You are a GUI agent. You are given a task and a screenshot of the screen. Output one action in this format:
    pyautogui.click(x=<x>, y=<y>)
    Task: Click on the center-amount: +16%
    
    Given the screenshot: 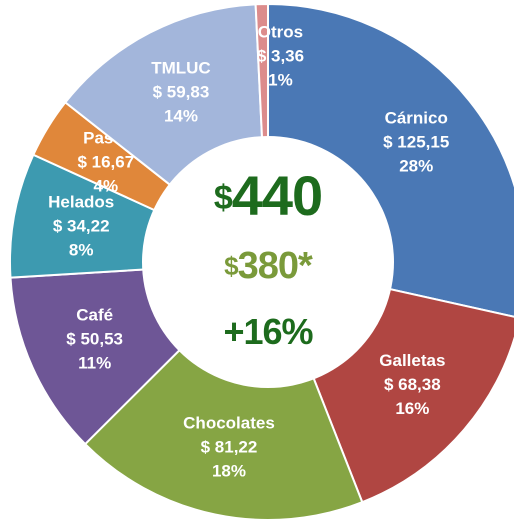 What is the action you would take?
    pyautogui.click(x=268, y=331)
    